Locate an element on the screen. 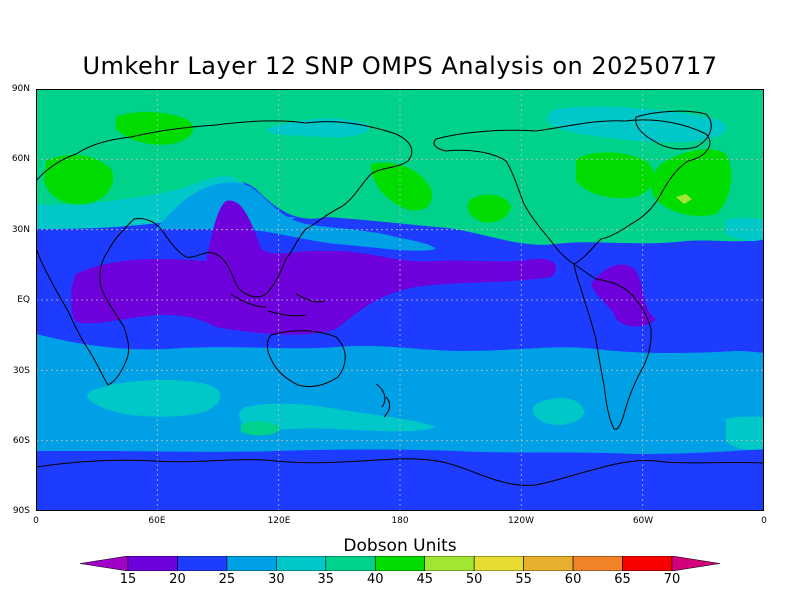  south-band-30-35-c is located at coordinates (558, 411).